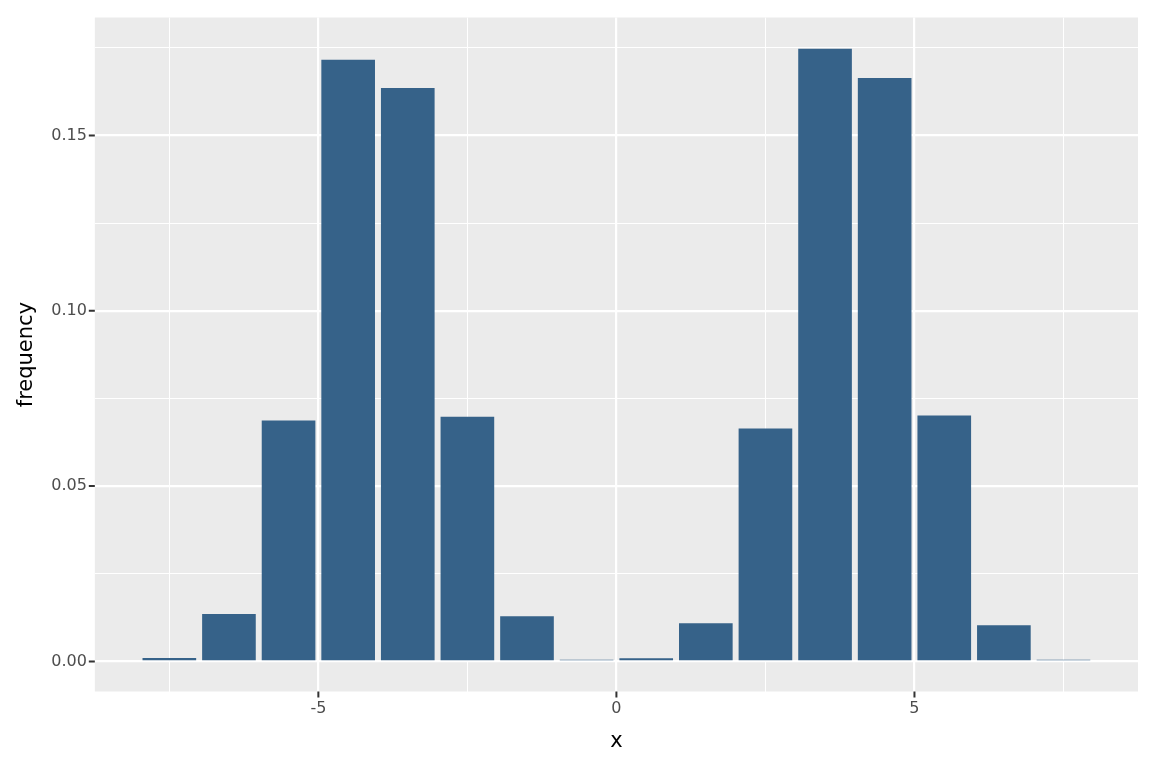 This screenshot has height=768, width=1152. What do you see at coordinates (25, 354) in the screenshot?
I see `y-axis-title: frequency` at bounding box center [25, 354].